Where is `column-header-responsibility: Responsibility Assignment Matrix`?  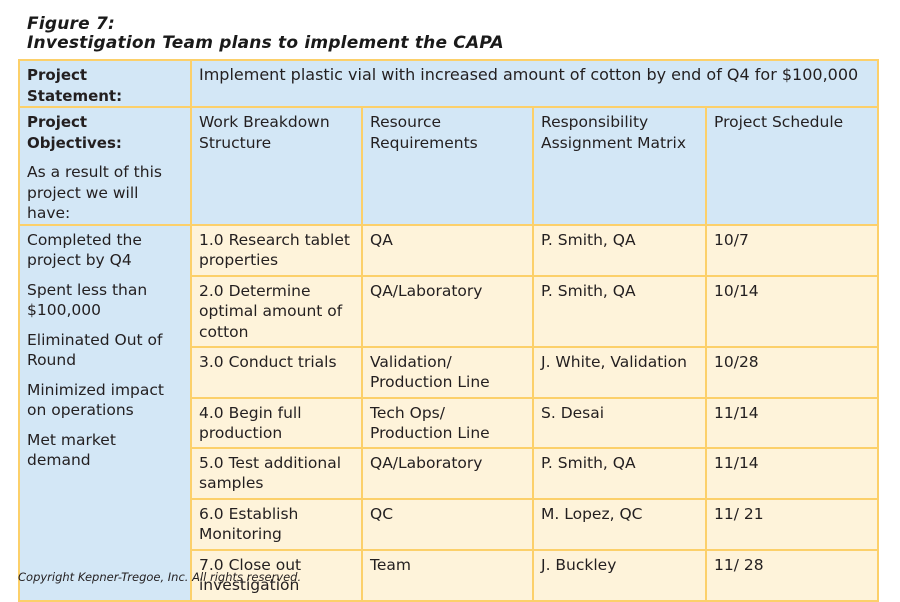 column-header-responsibility: Responsibility Assignment Matrix is located at coordinates (619, 166).